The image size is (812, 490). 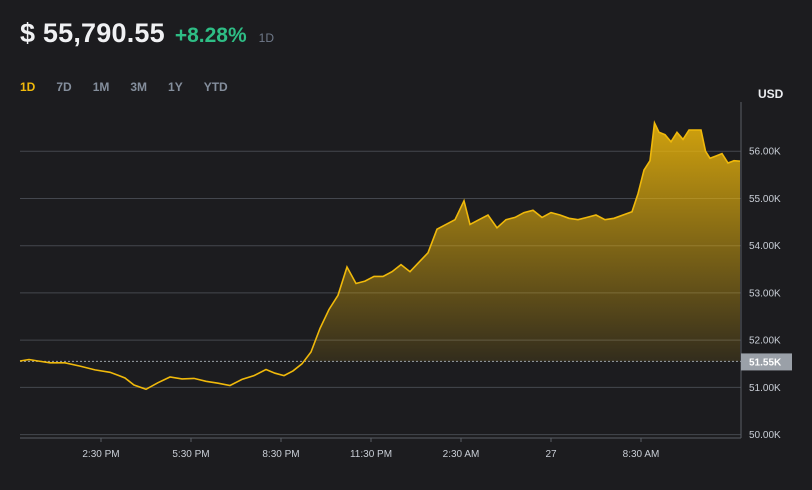 What do you see at coordinates (641, 454) in the screenshot?
I see `x-tick-label: 8:30 AM` at bounding box center [641, 454].